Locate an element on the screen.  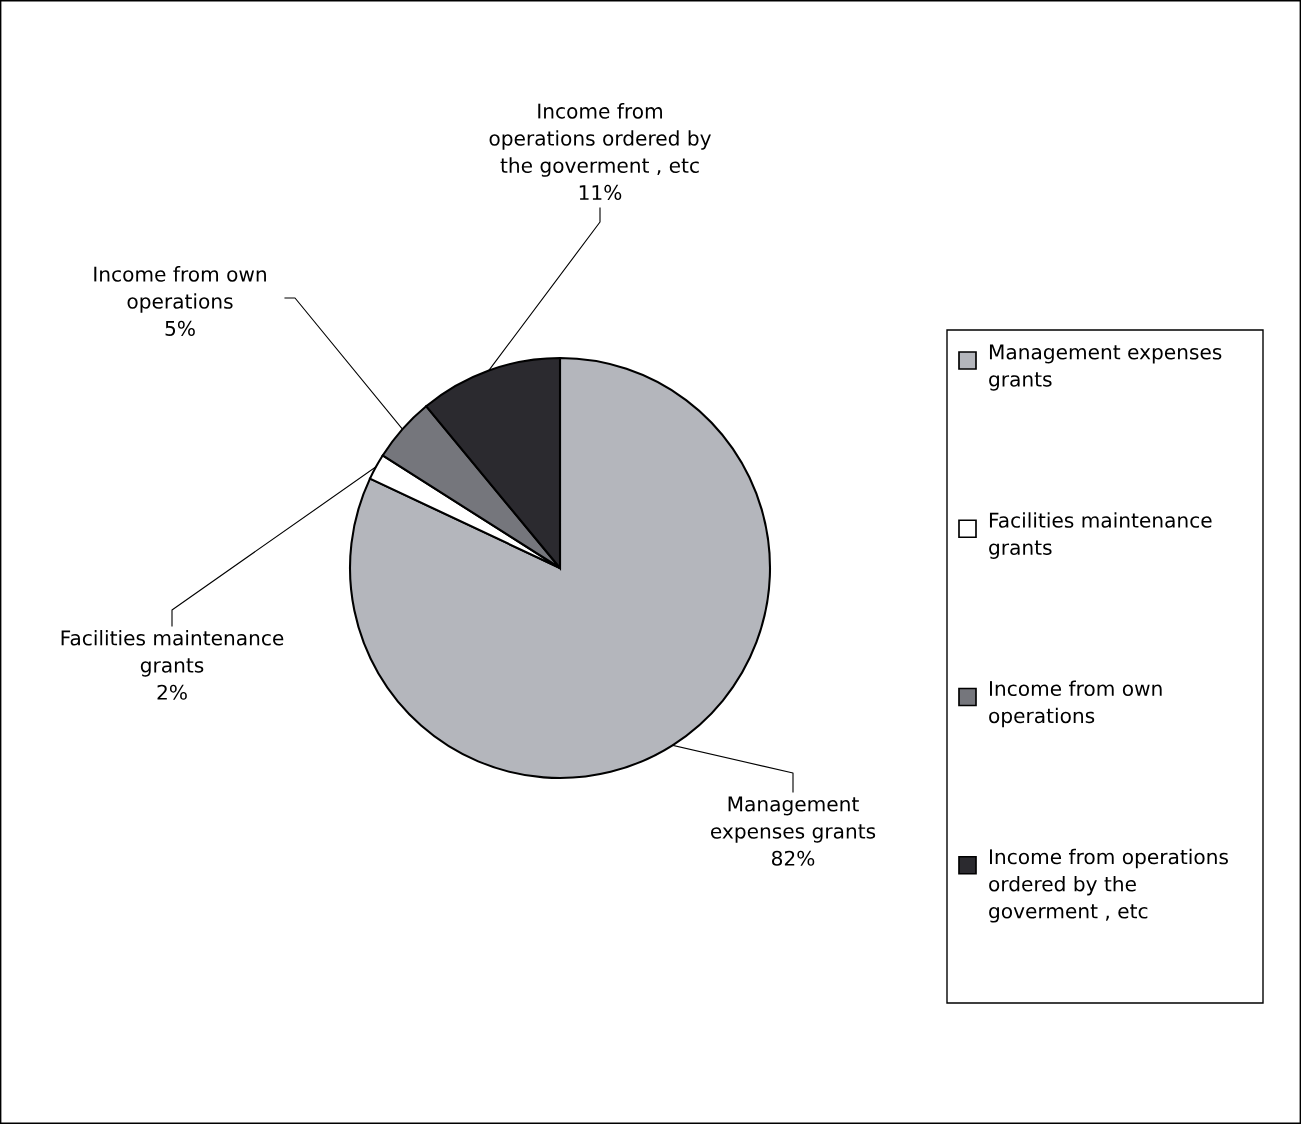
legend-label: Income from operations ordered by the goverment , etc is located at coordinates (1108, 885).